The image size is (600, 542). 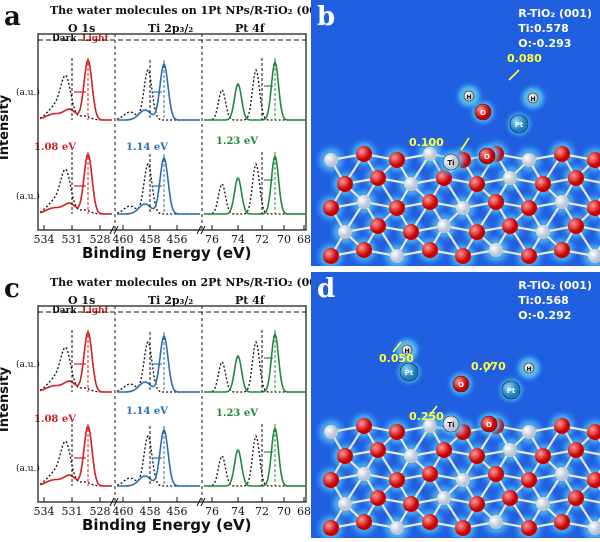 What do you see at coordinates (545, 315) in the screenshot?
I see `o-charge: O:-0.292` at bounding box center [545, 315].